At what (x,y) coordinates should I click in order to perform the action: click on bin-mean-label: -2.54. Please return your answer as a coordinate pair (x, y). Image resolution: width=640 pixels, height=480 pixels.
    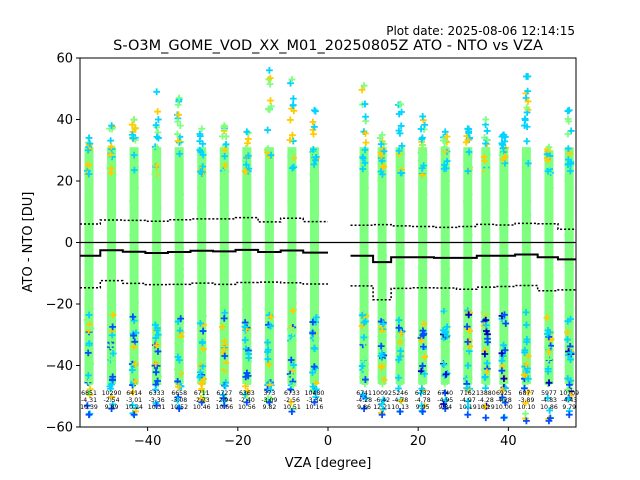
    Looking at the image, I should click on (112, 400).